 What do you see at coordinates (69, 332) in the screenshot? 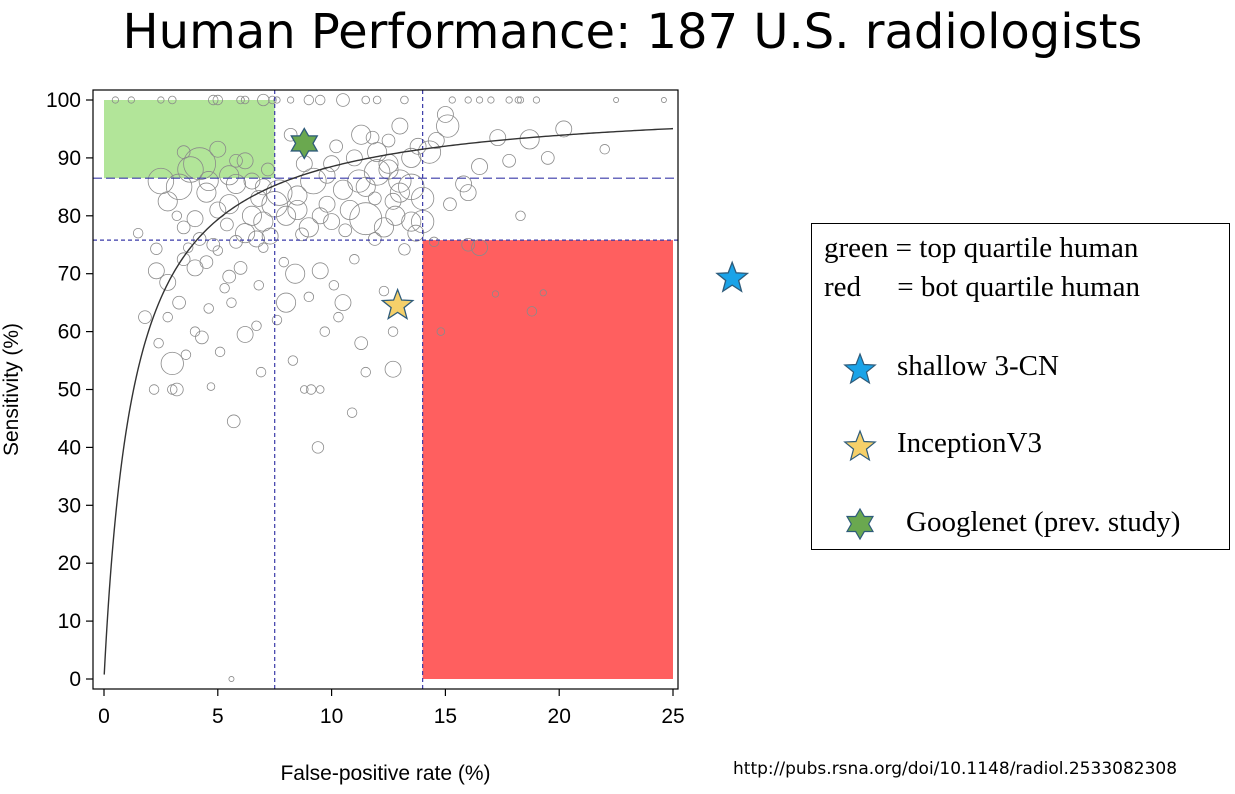
I see `y-tick-label: 60` at bounding box center [69, 332].